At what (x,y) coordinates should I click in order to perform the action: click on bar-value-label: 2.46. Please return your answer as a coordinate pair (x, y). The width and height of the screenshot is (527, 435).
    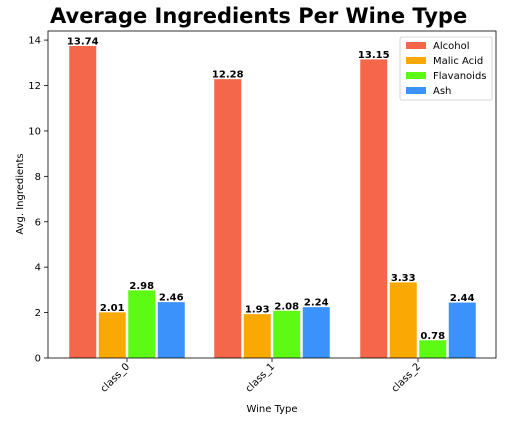
    Looking at the image, I should click on (171, 298).